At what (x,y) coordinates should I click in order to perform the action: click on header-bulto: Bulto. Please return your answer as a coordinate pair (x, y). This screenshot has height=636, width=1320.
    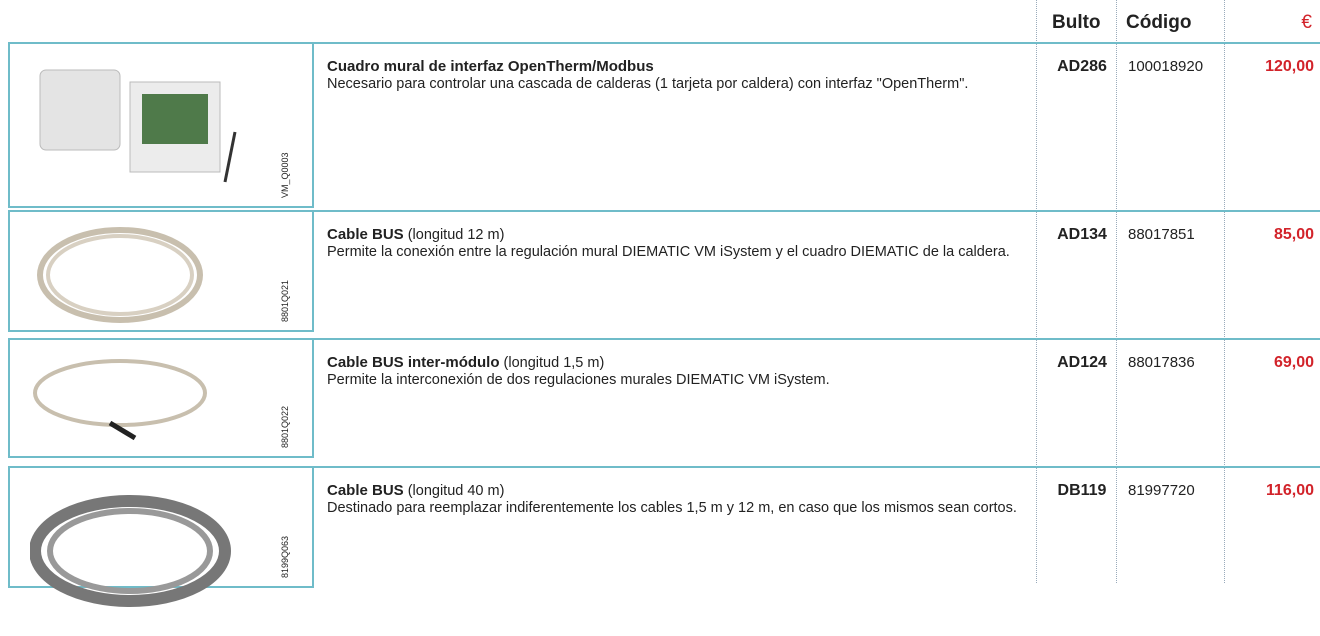
    Looking at the image, I should click on (1076, 22).